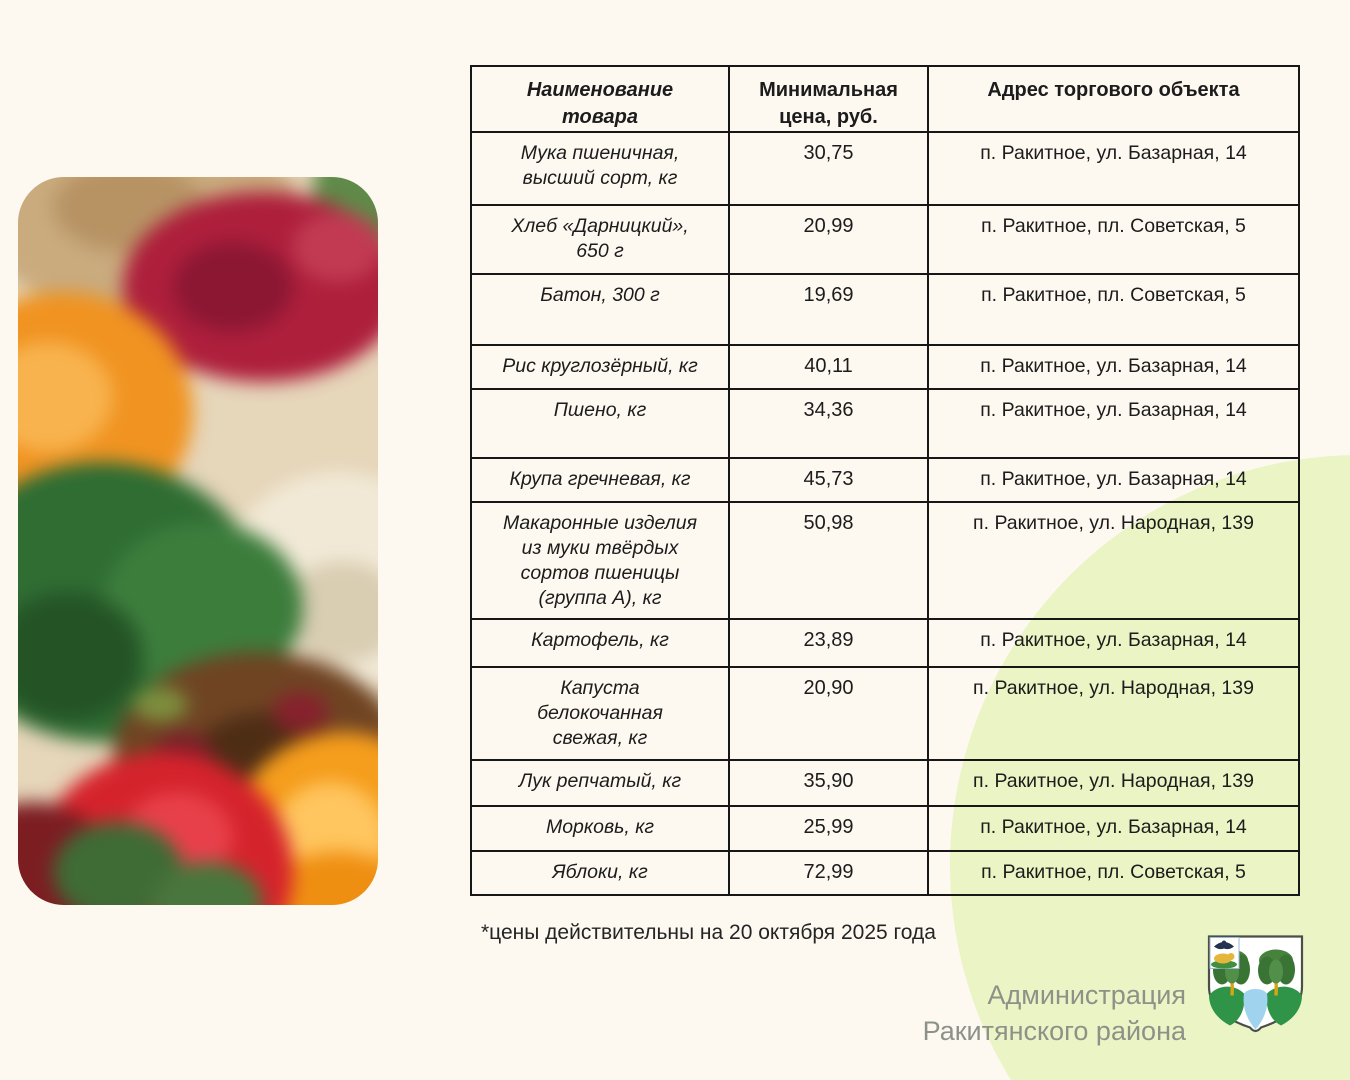 This screenshot has width=1350, height=1080. What do you see at coordinates (1113, 99) in the screenshot?
I see `header-address: Адрес торгового объекта` at bounding box center [1113, 99].